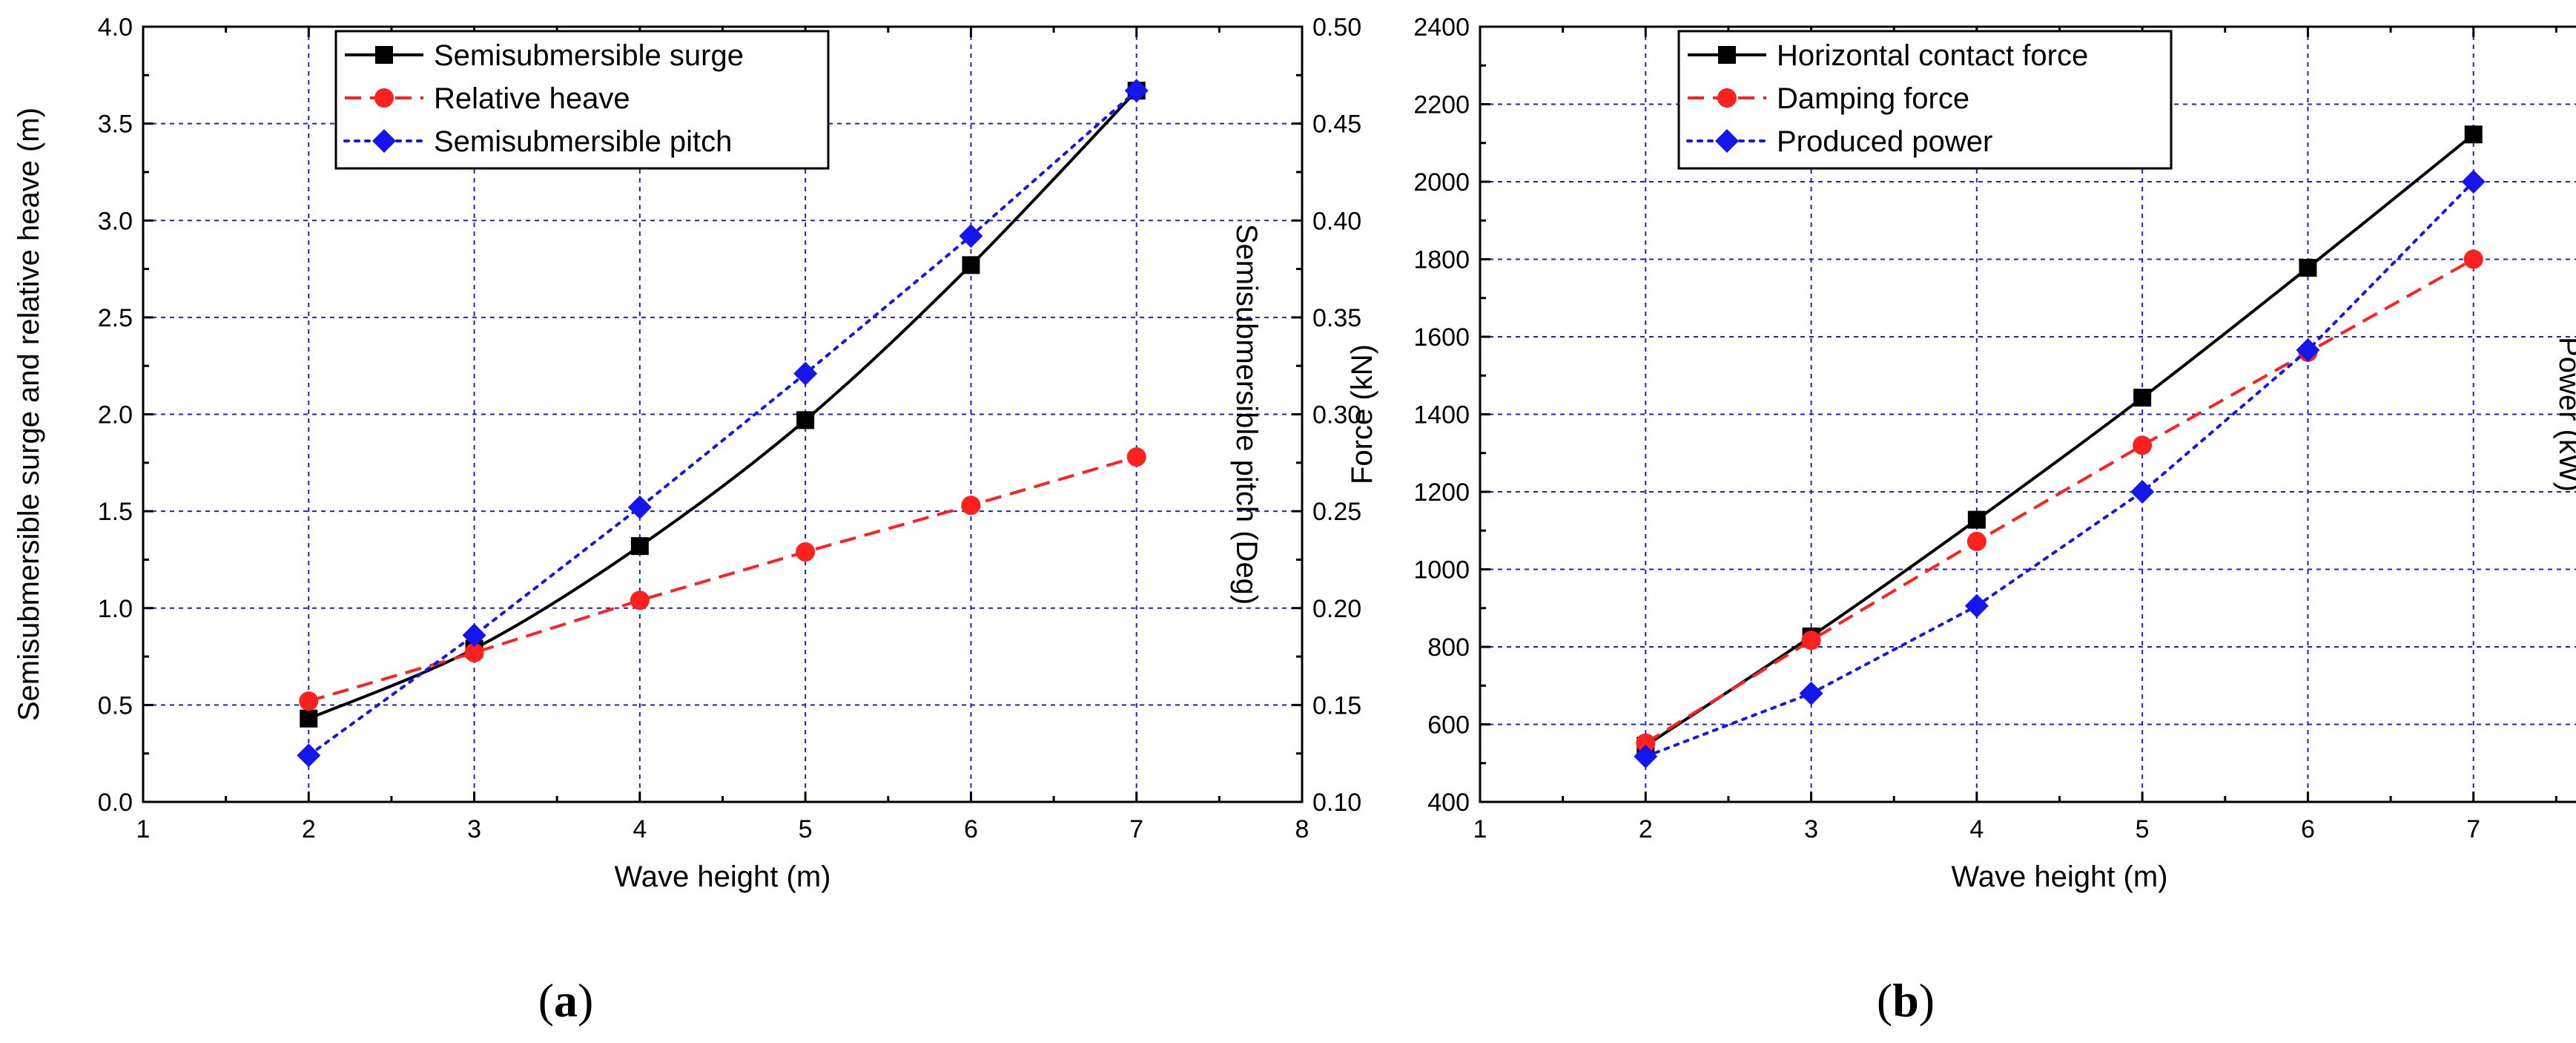 The image size is (2576, 1043). What do you see at coordinates (1811, 829) in the screenshot?
I see `x-tick-label: 3` at bounding box center [1811, 829].